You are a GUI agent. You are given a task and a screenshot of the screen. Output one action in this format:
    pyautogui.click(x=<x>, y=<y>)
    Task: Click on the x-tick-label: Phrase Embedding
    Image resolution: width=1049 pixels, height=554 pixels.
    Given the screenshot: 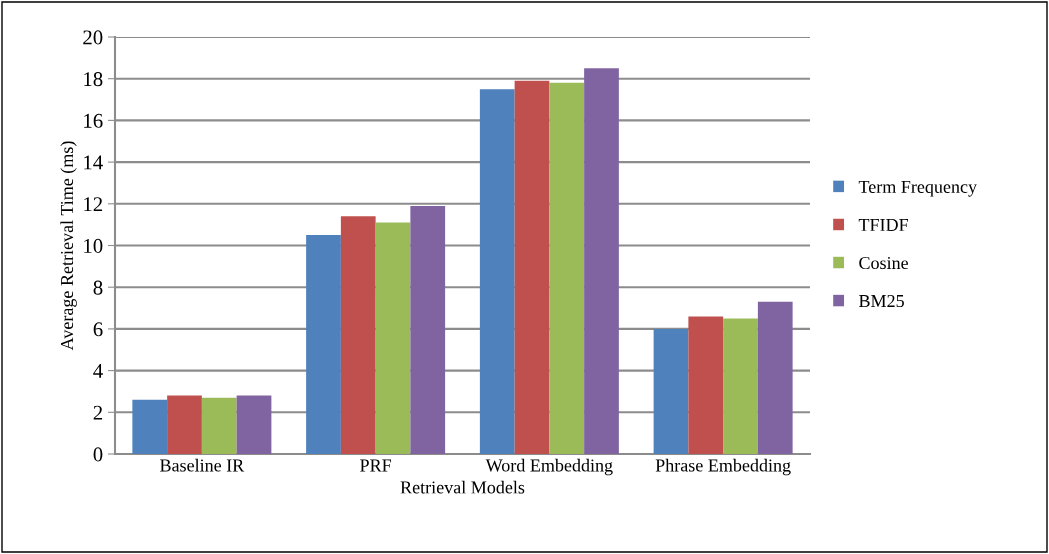 What is the action you would take?
    pyautogui.click(x=723, y=467)
    